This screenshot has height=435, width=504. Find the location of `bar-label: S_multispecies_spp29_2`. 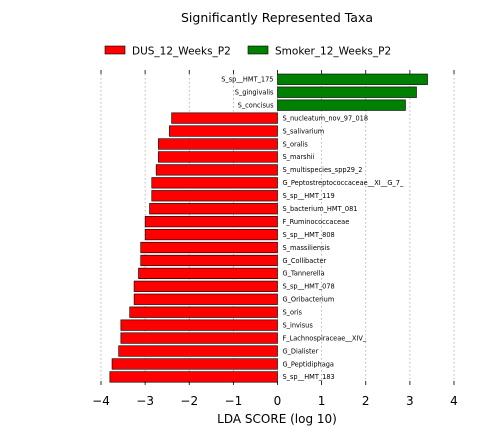

bar-label: S_multispecies_spp29_2 is located at coordinates (323, 170).